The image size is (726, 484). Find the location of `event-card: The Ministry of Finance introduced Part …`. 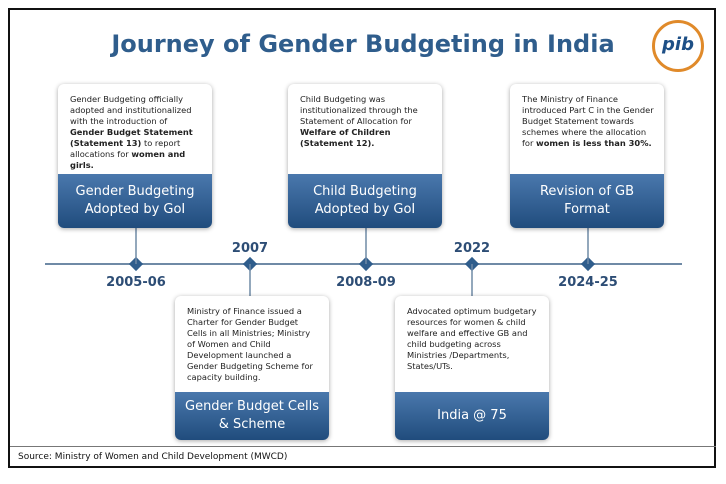

event-card: The Ministry of Finance introduced Part … is located at coordinates (587, 156).